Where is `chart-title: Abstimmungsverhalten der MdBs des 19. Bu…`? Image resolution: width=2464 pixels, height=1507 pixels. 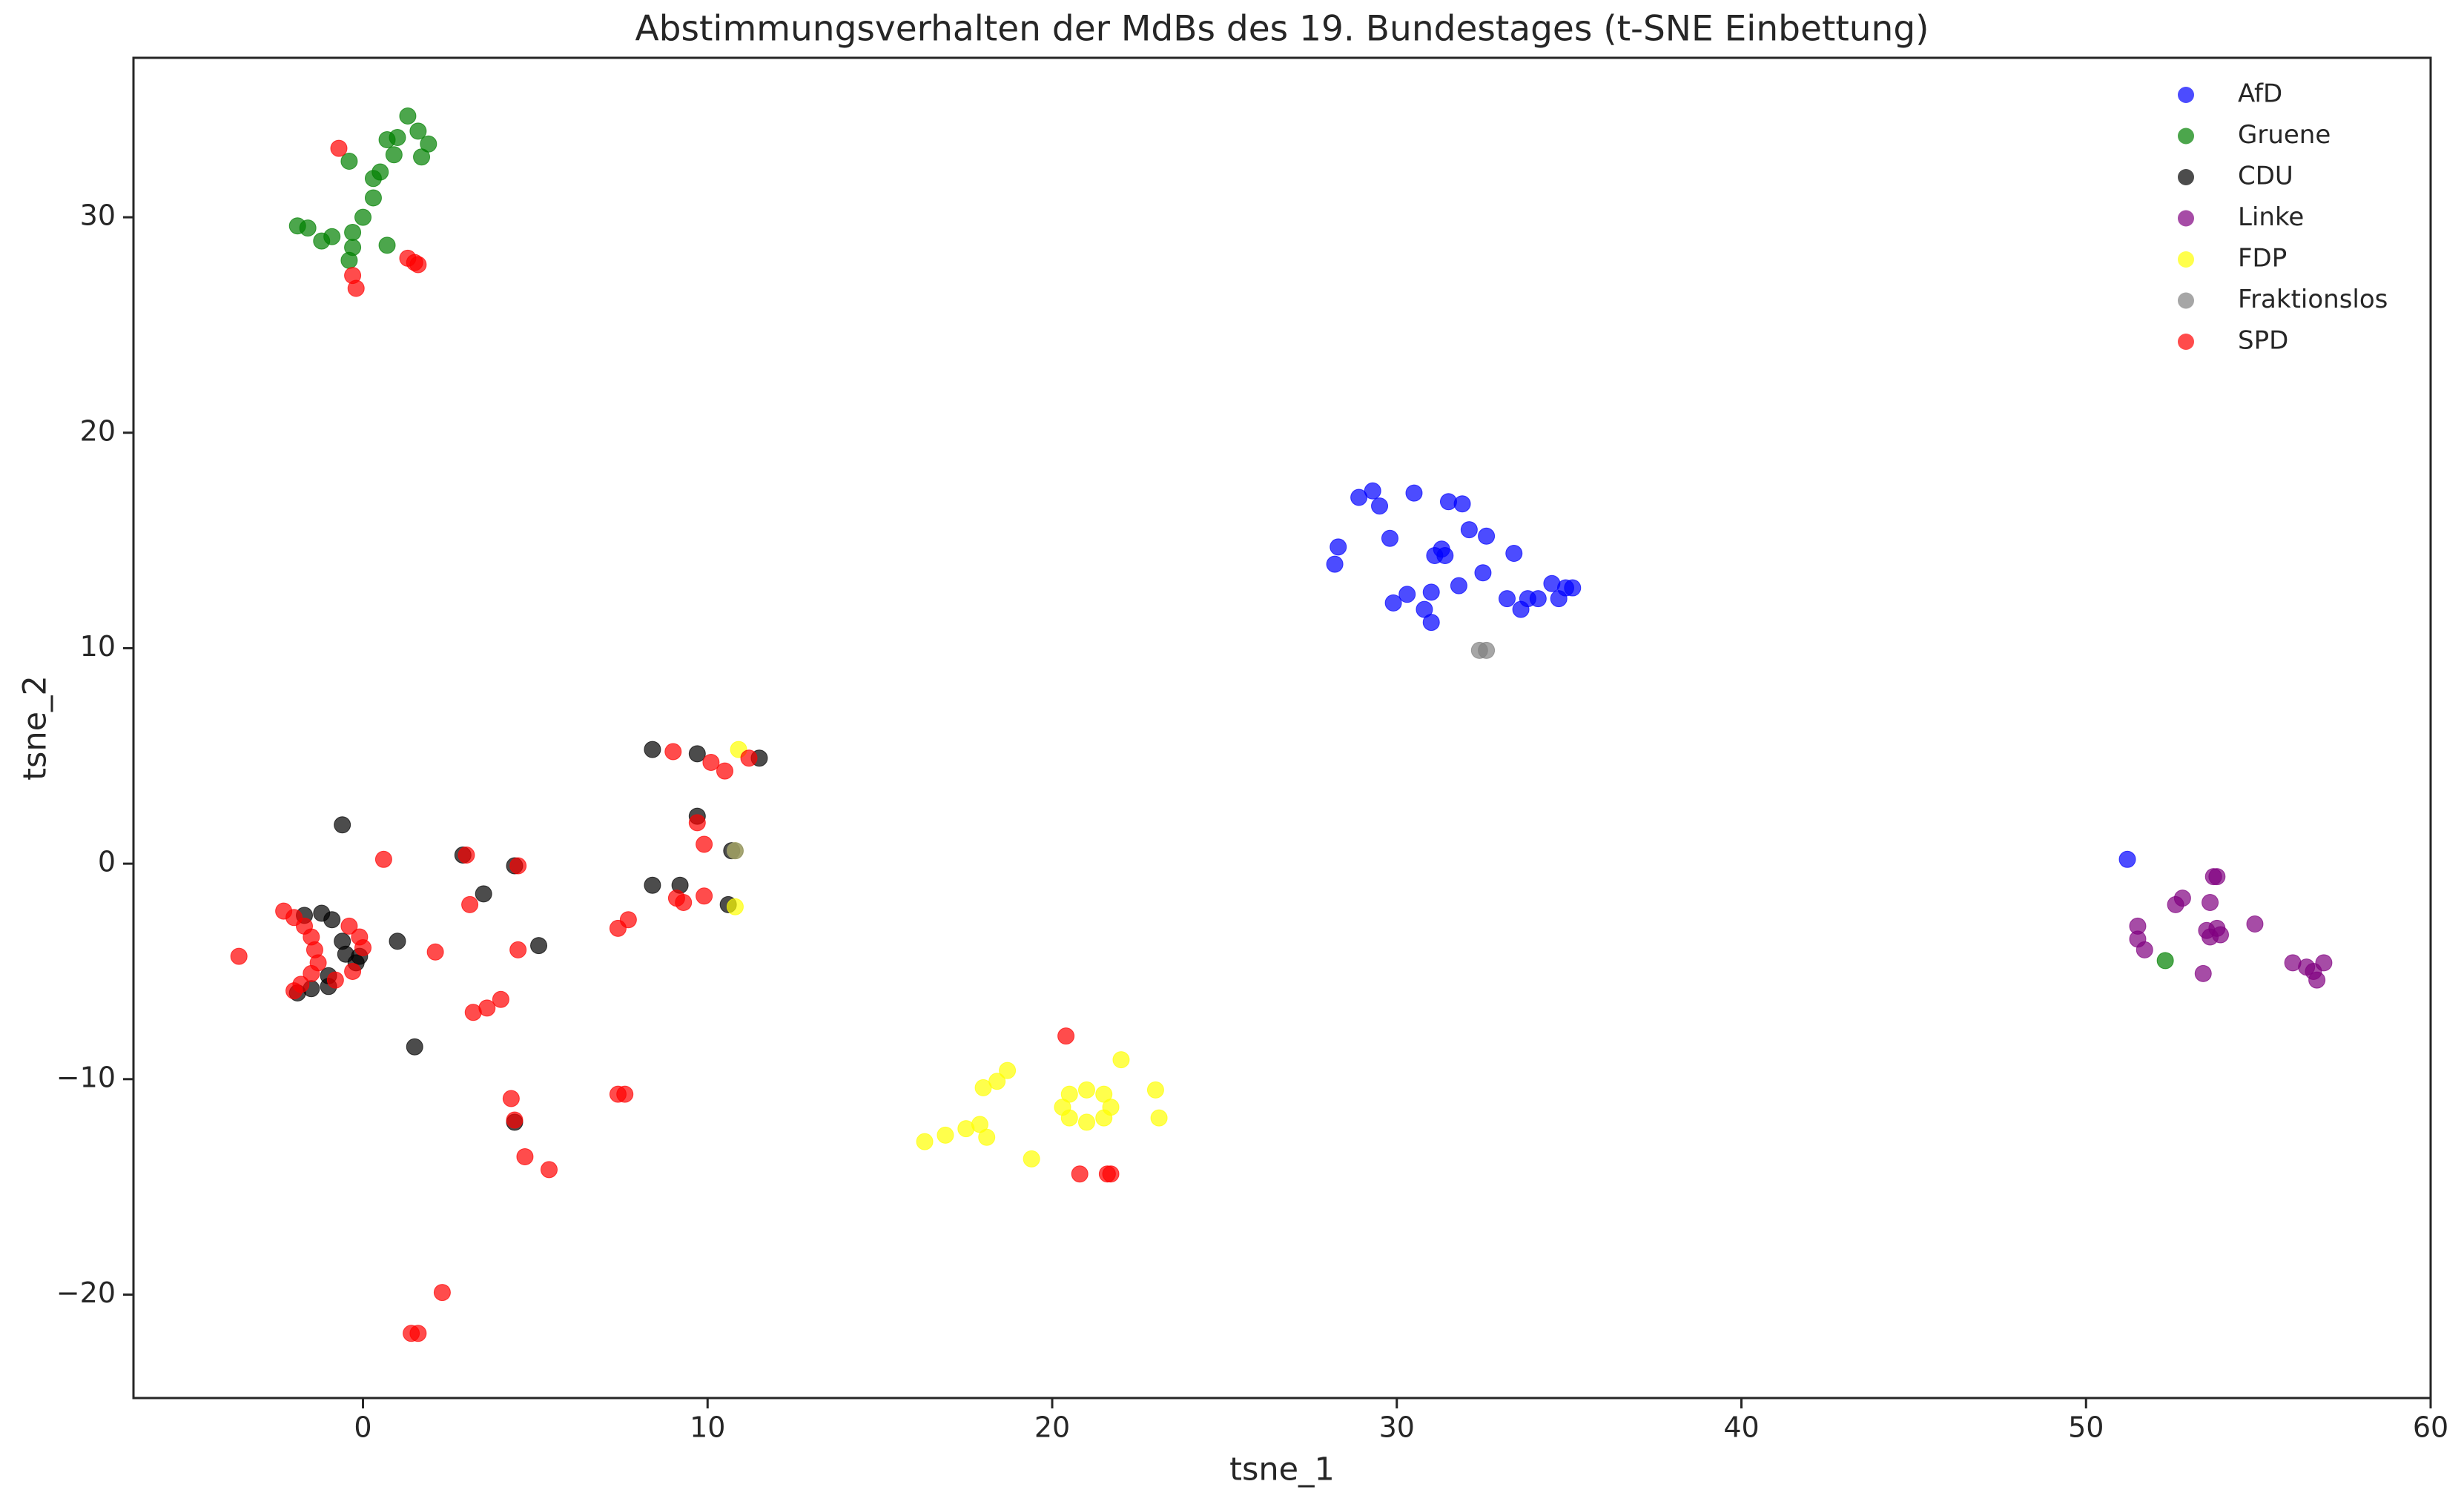 chart-title: Abstimmungsverhalten der MdBs des 19. Bu… is located at coordinates (1282, 29).